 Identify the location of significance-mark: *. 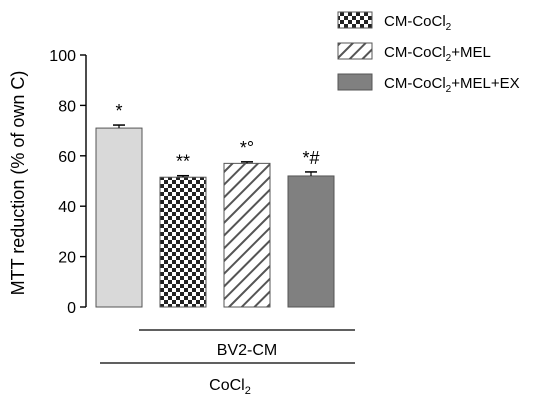
(118, 111).